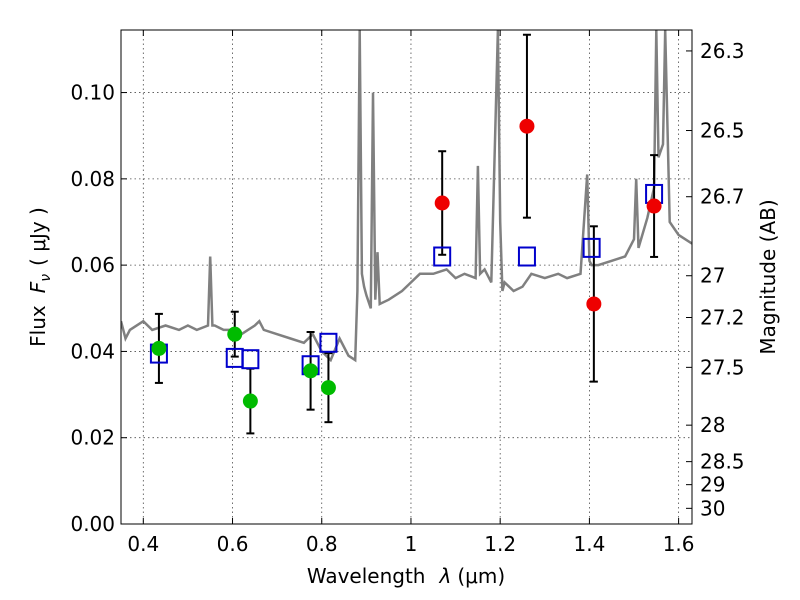 This screenshot has width=800, height=600. Describe the element at coordinates (589, 544) in the screenshot. I see `x-tick-label: 1.4` at that location.